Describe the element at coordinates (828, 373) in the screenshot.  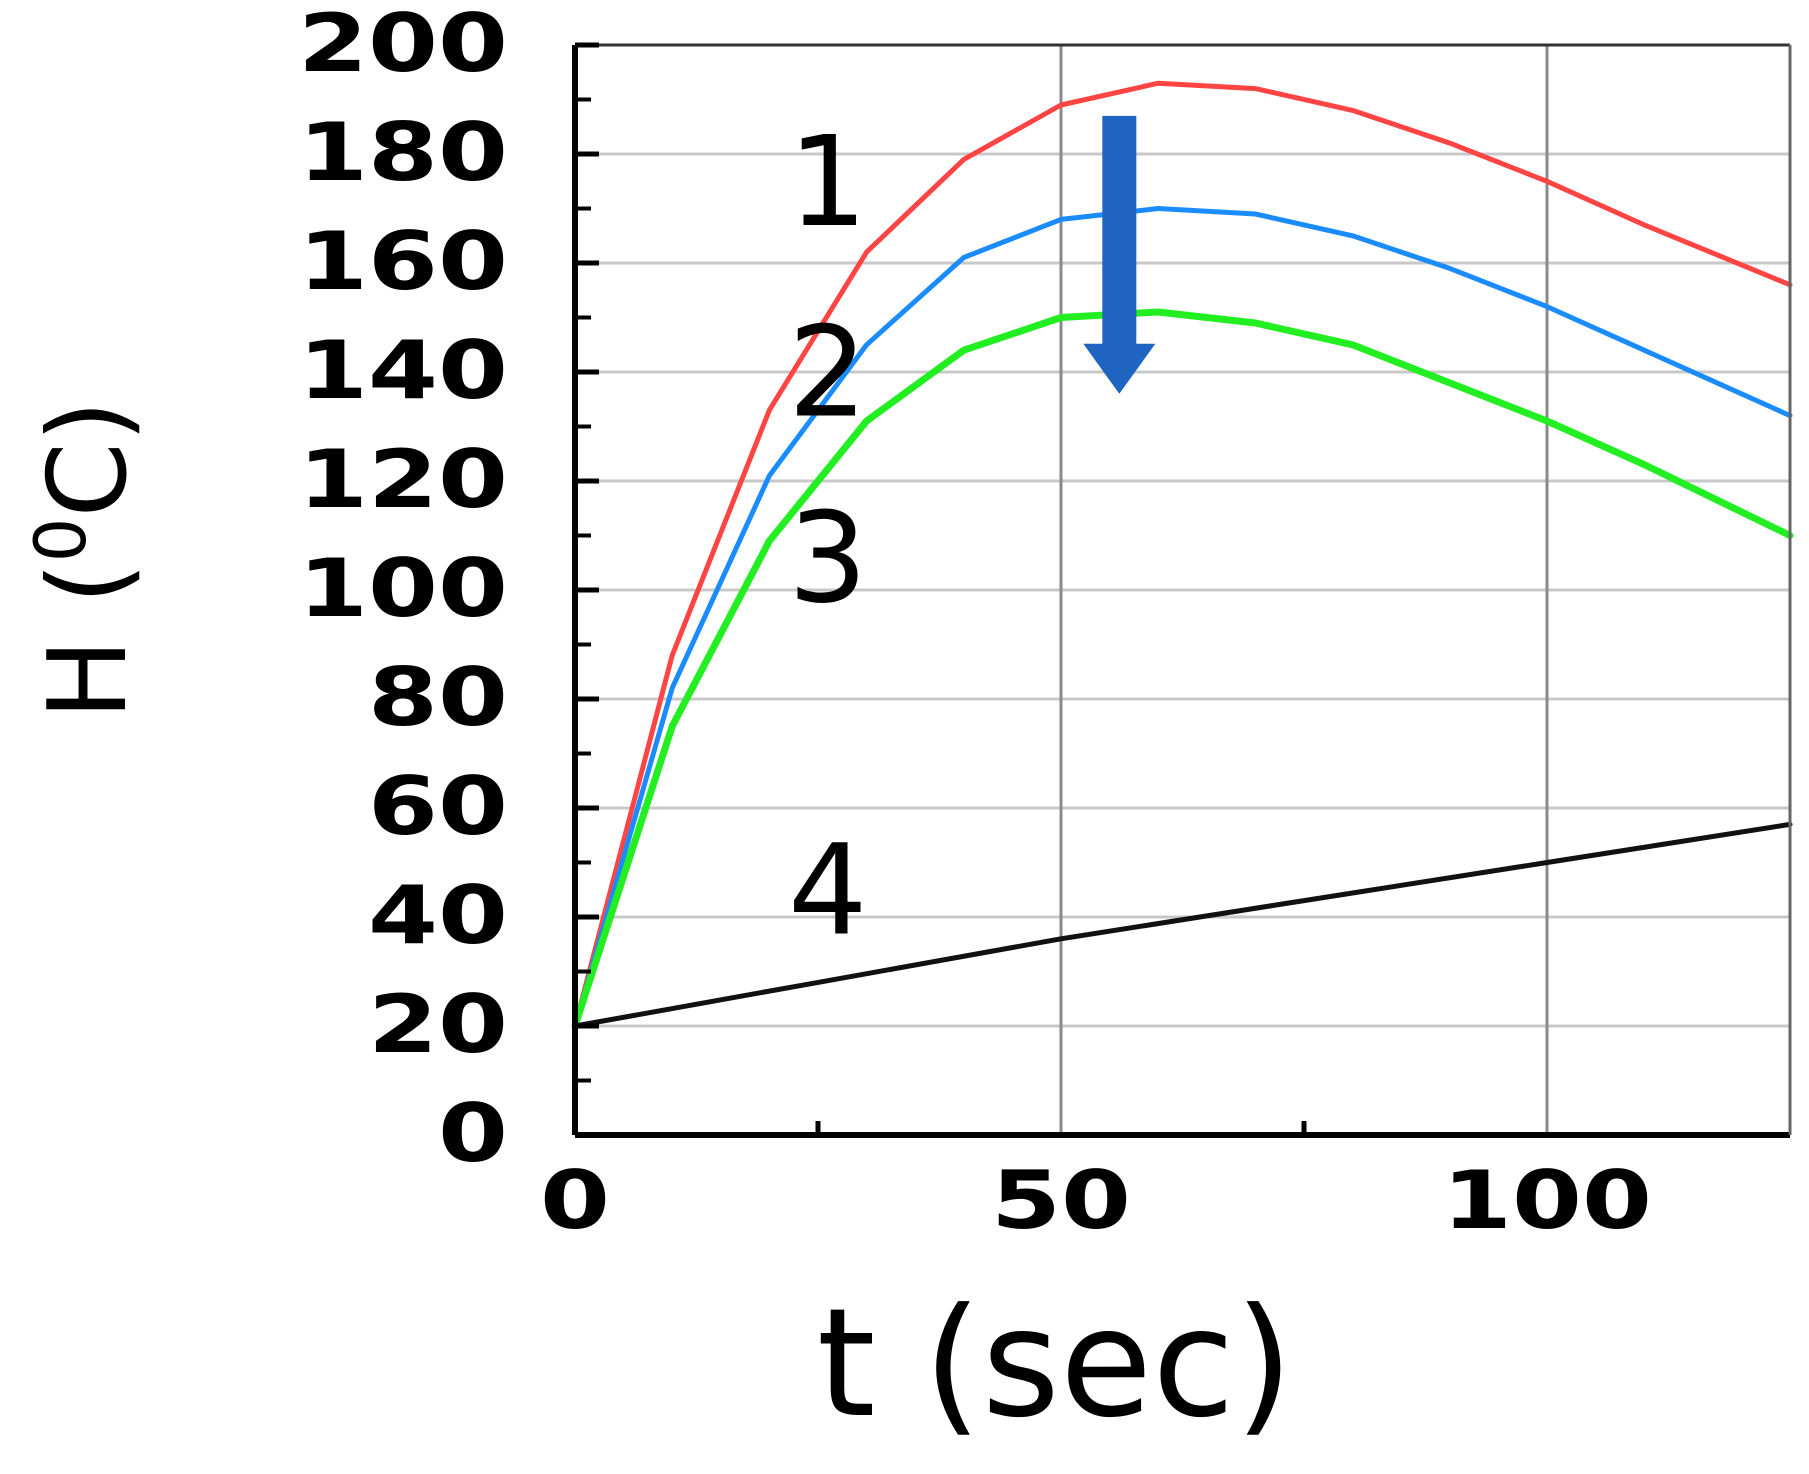
I see `series-label-2: 2` at that location.